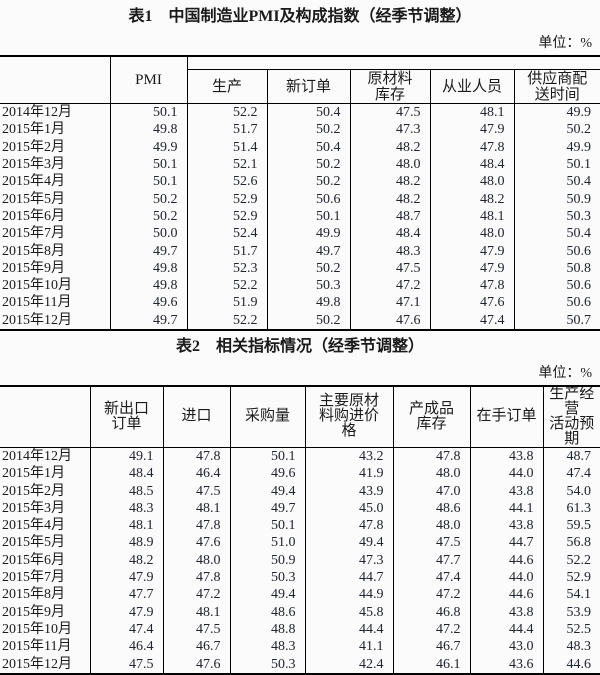 This screenshot has width=600, height=675. I want to click on col-header-pmi: PMI, so click(149, 80).